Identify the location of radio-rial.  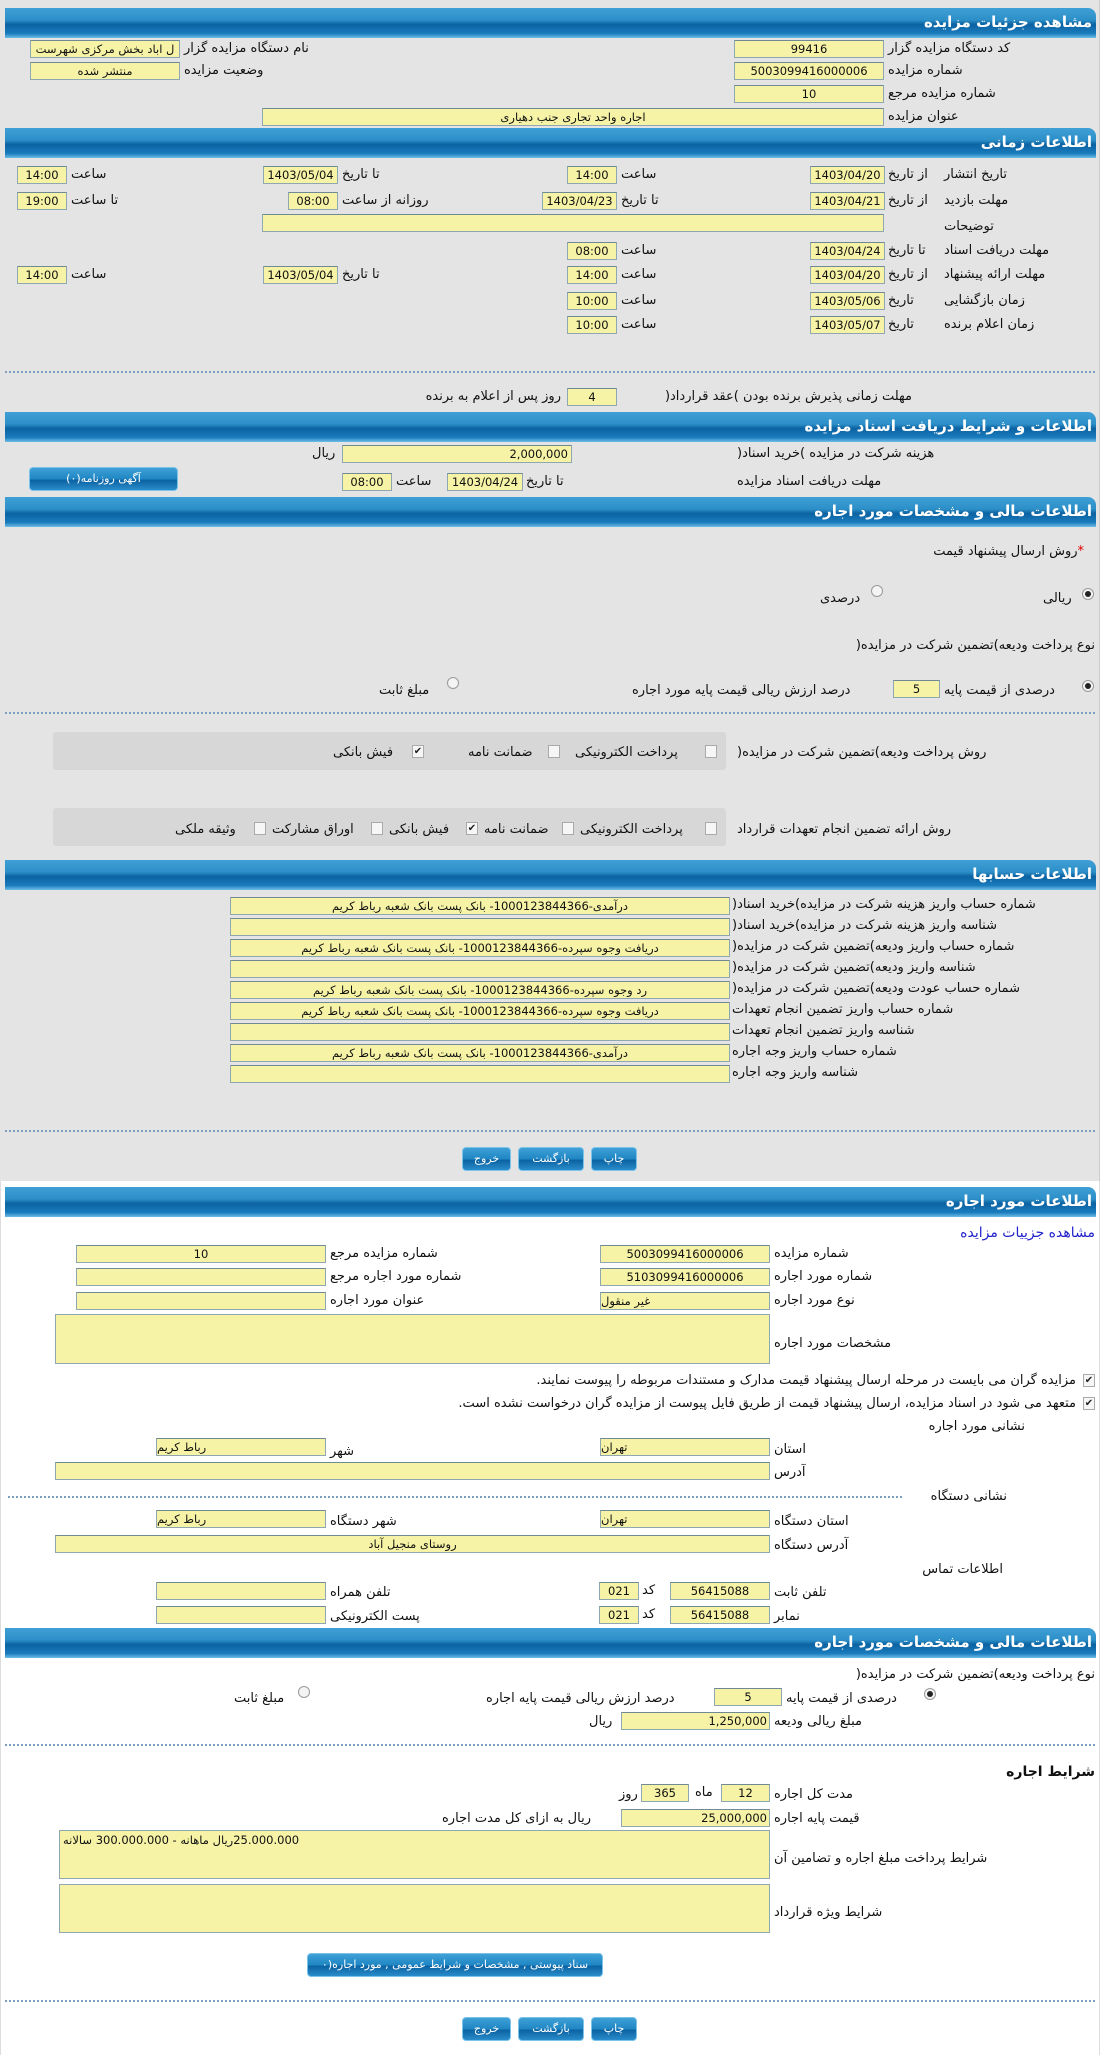
(1088, 594).